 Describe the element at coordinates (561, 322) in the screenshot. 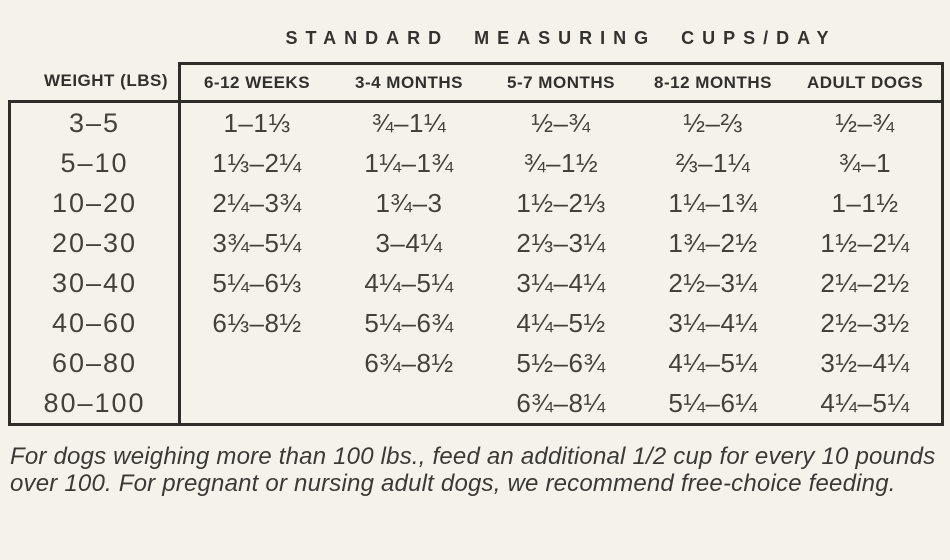

I see `cups-range-cell: 4¼–5½` at that location.